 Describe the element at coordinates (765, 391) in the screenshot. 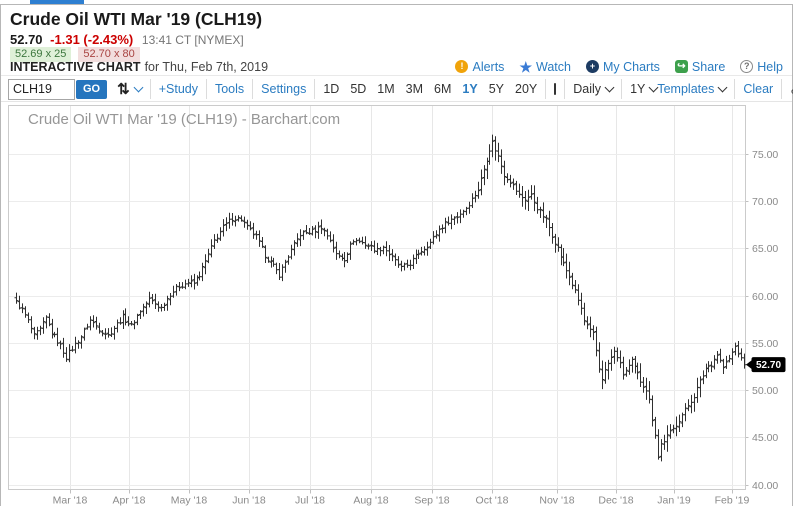

I see `y-axis-label: 50.00` at that location.